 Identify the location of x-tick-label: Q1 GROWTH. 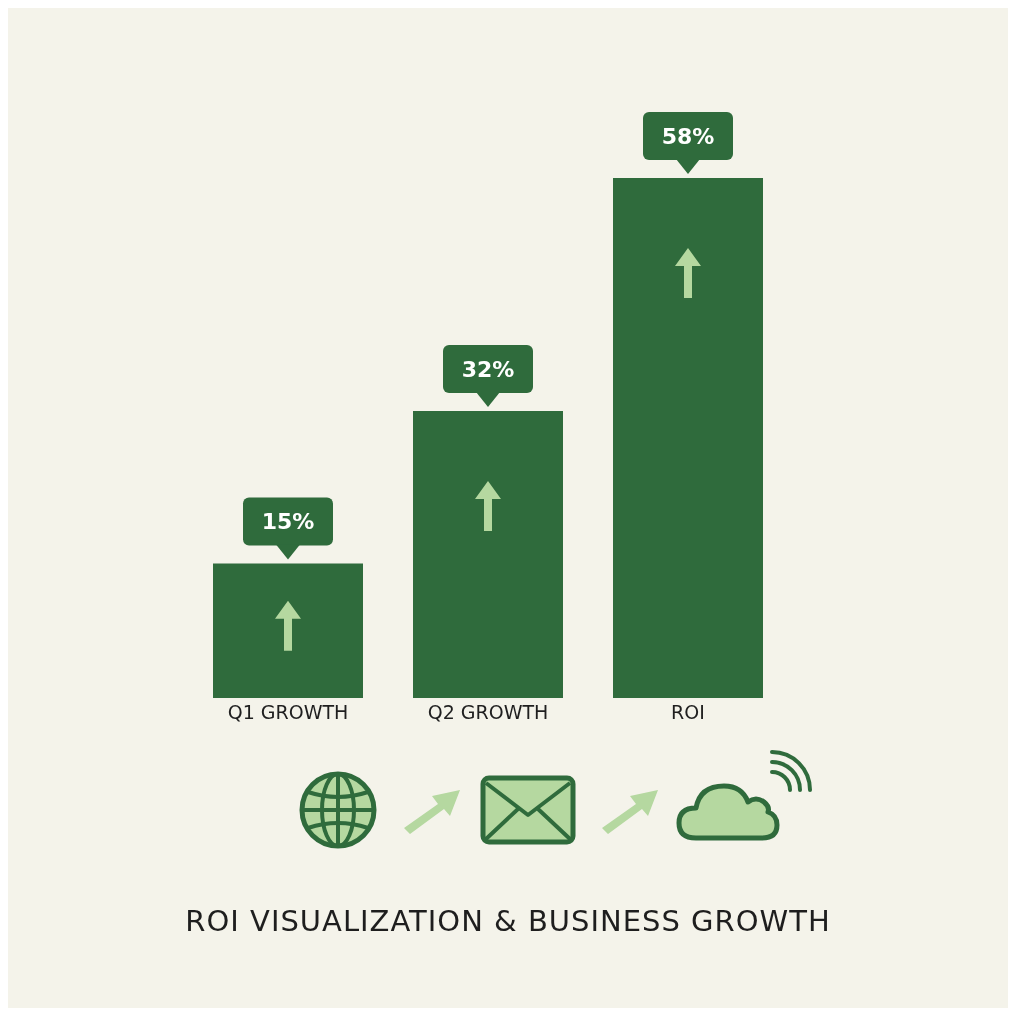
(288, 712).